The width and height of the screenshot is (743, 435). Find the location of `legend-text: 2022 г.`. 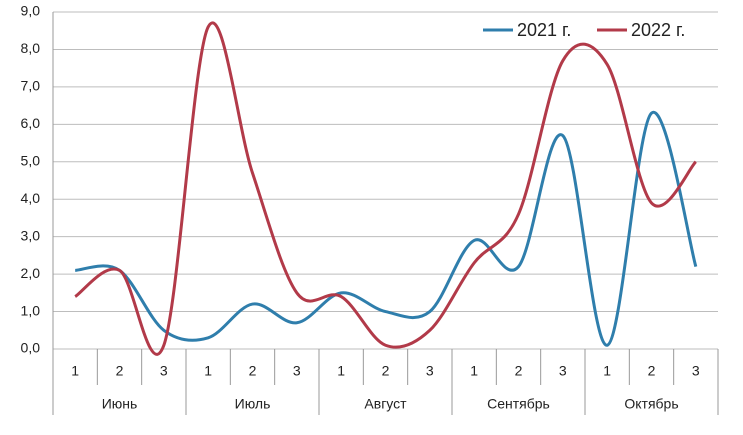

legend-text: 2022 г. is located at coordinates (658, 30).